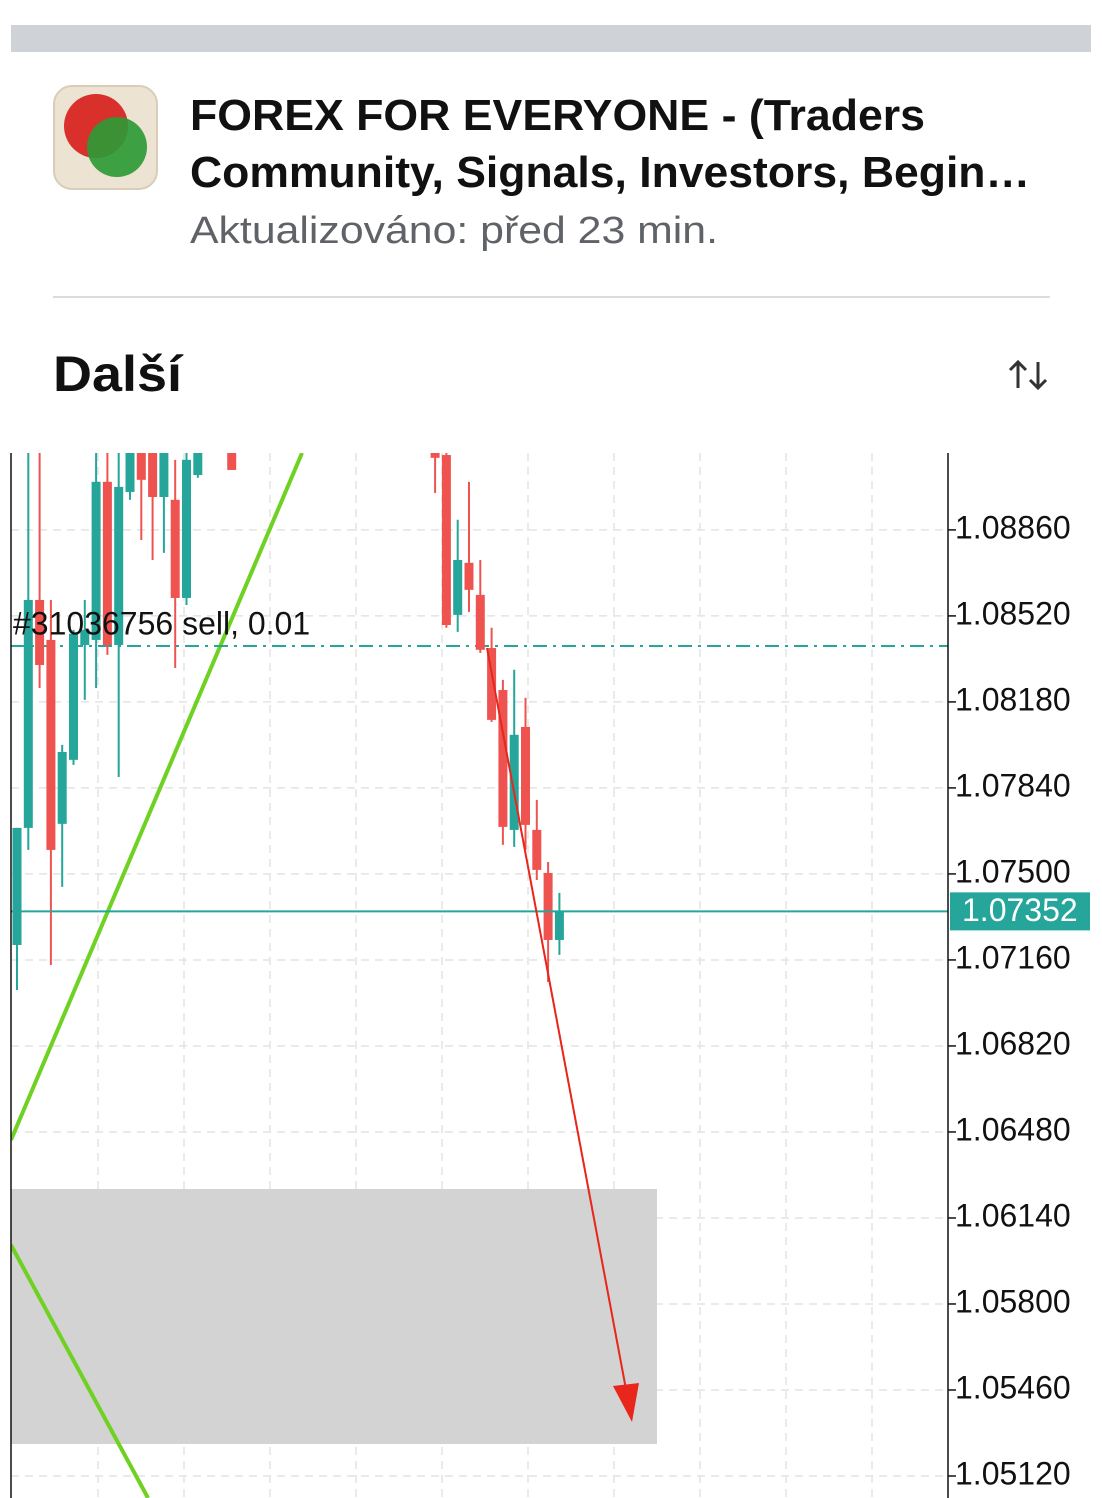 The height and width of the screenshot is (1498, 1102). Describe the element at coordinates (1028, 375) in the screenshot. I see `sort-icon` at that location.